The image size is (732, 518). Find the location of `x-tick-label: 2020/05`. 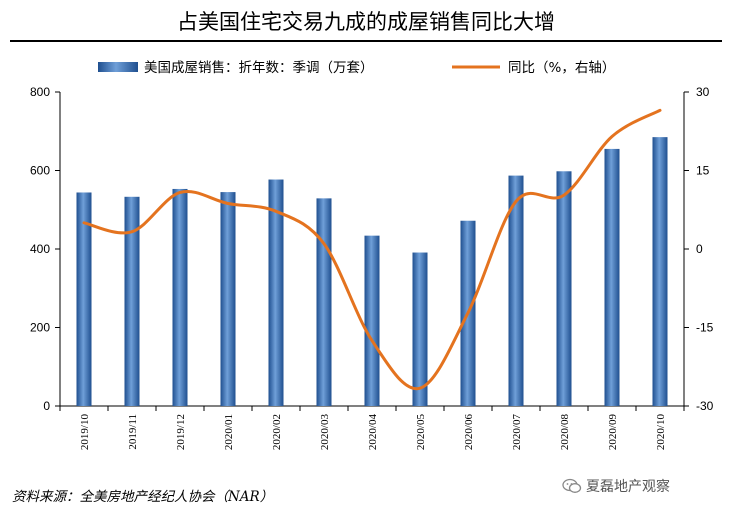

x-tick-label: 2020/05 is located at coordinates (421, 432).